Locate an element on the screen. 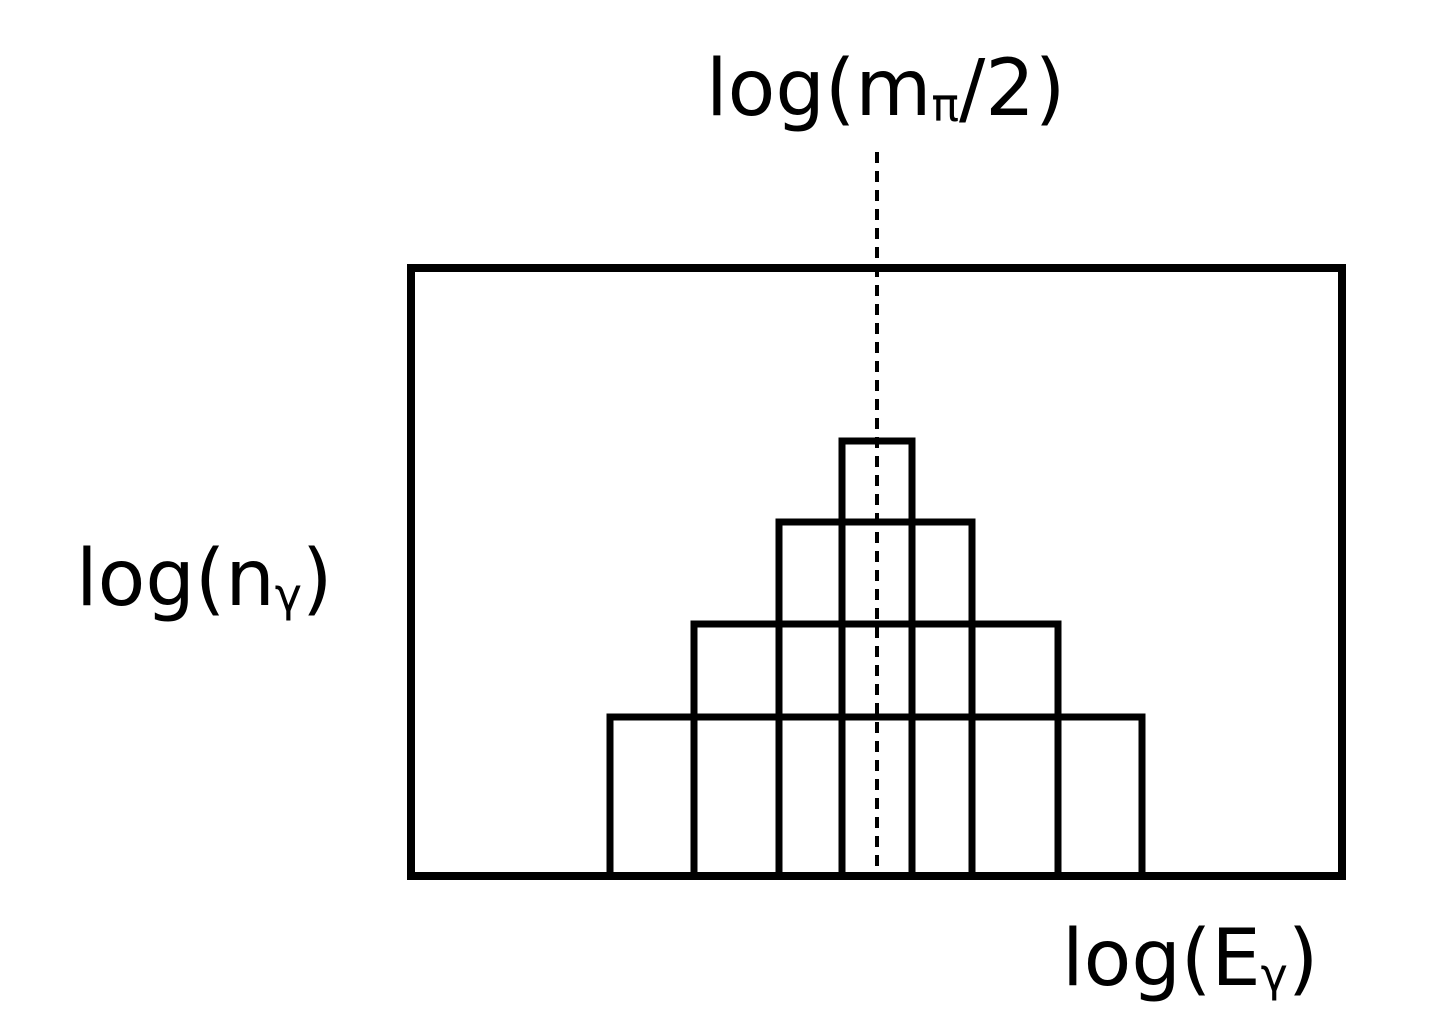 Image resolution: width=1452 pixels, height=1033 pixels. marker-label: log(mπ/2) is located at coordinates (885, 89).